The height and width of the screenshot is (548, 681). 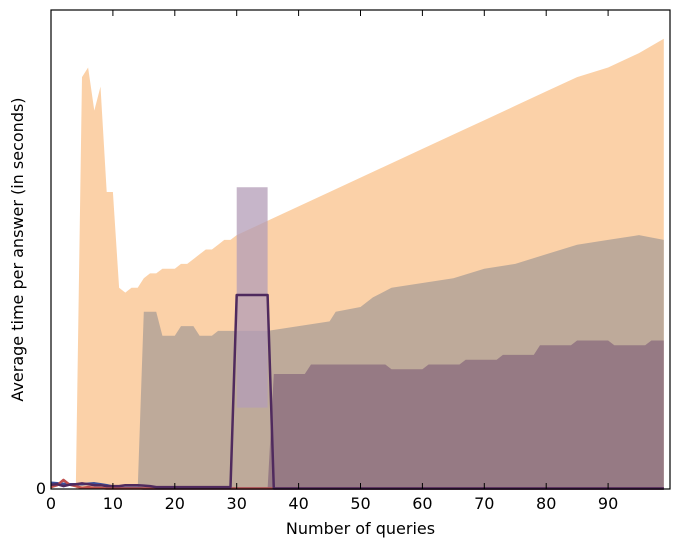 What do you see at coordinates (175, 503) in the screenshot?
I see `x-tick-label: 20` at bounding box center [175, 503].